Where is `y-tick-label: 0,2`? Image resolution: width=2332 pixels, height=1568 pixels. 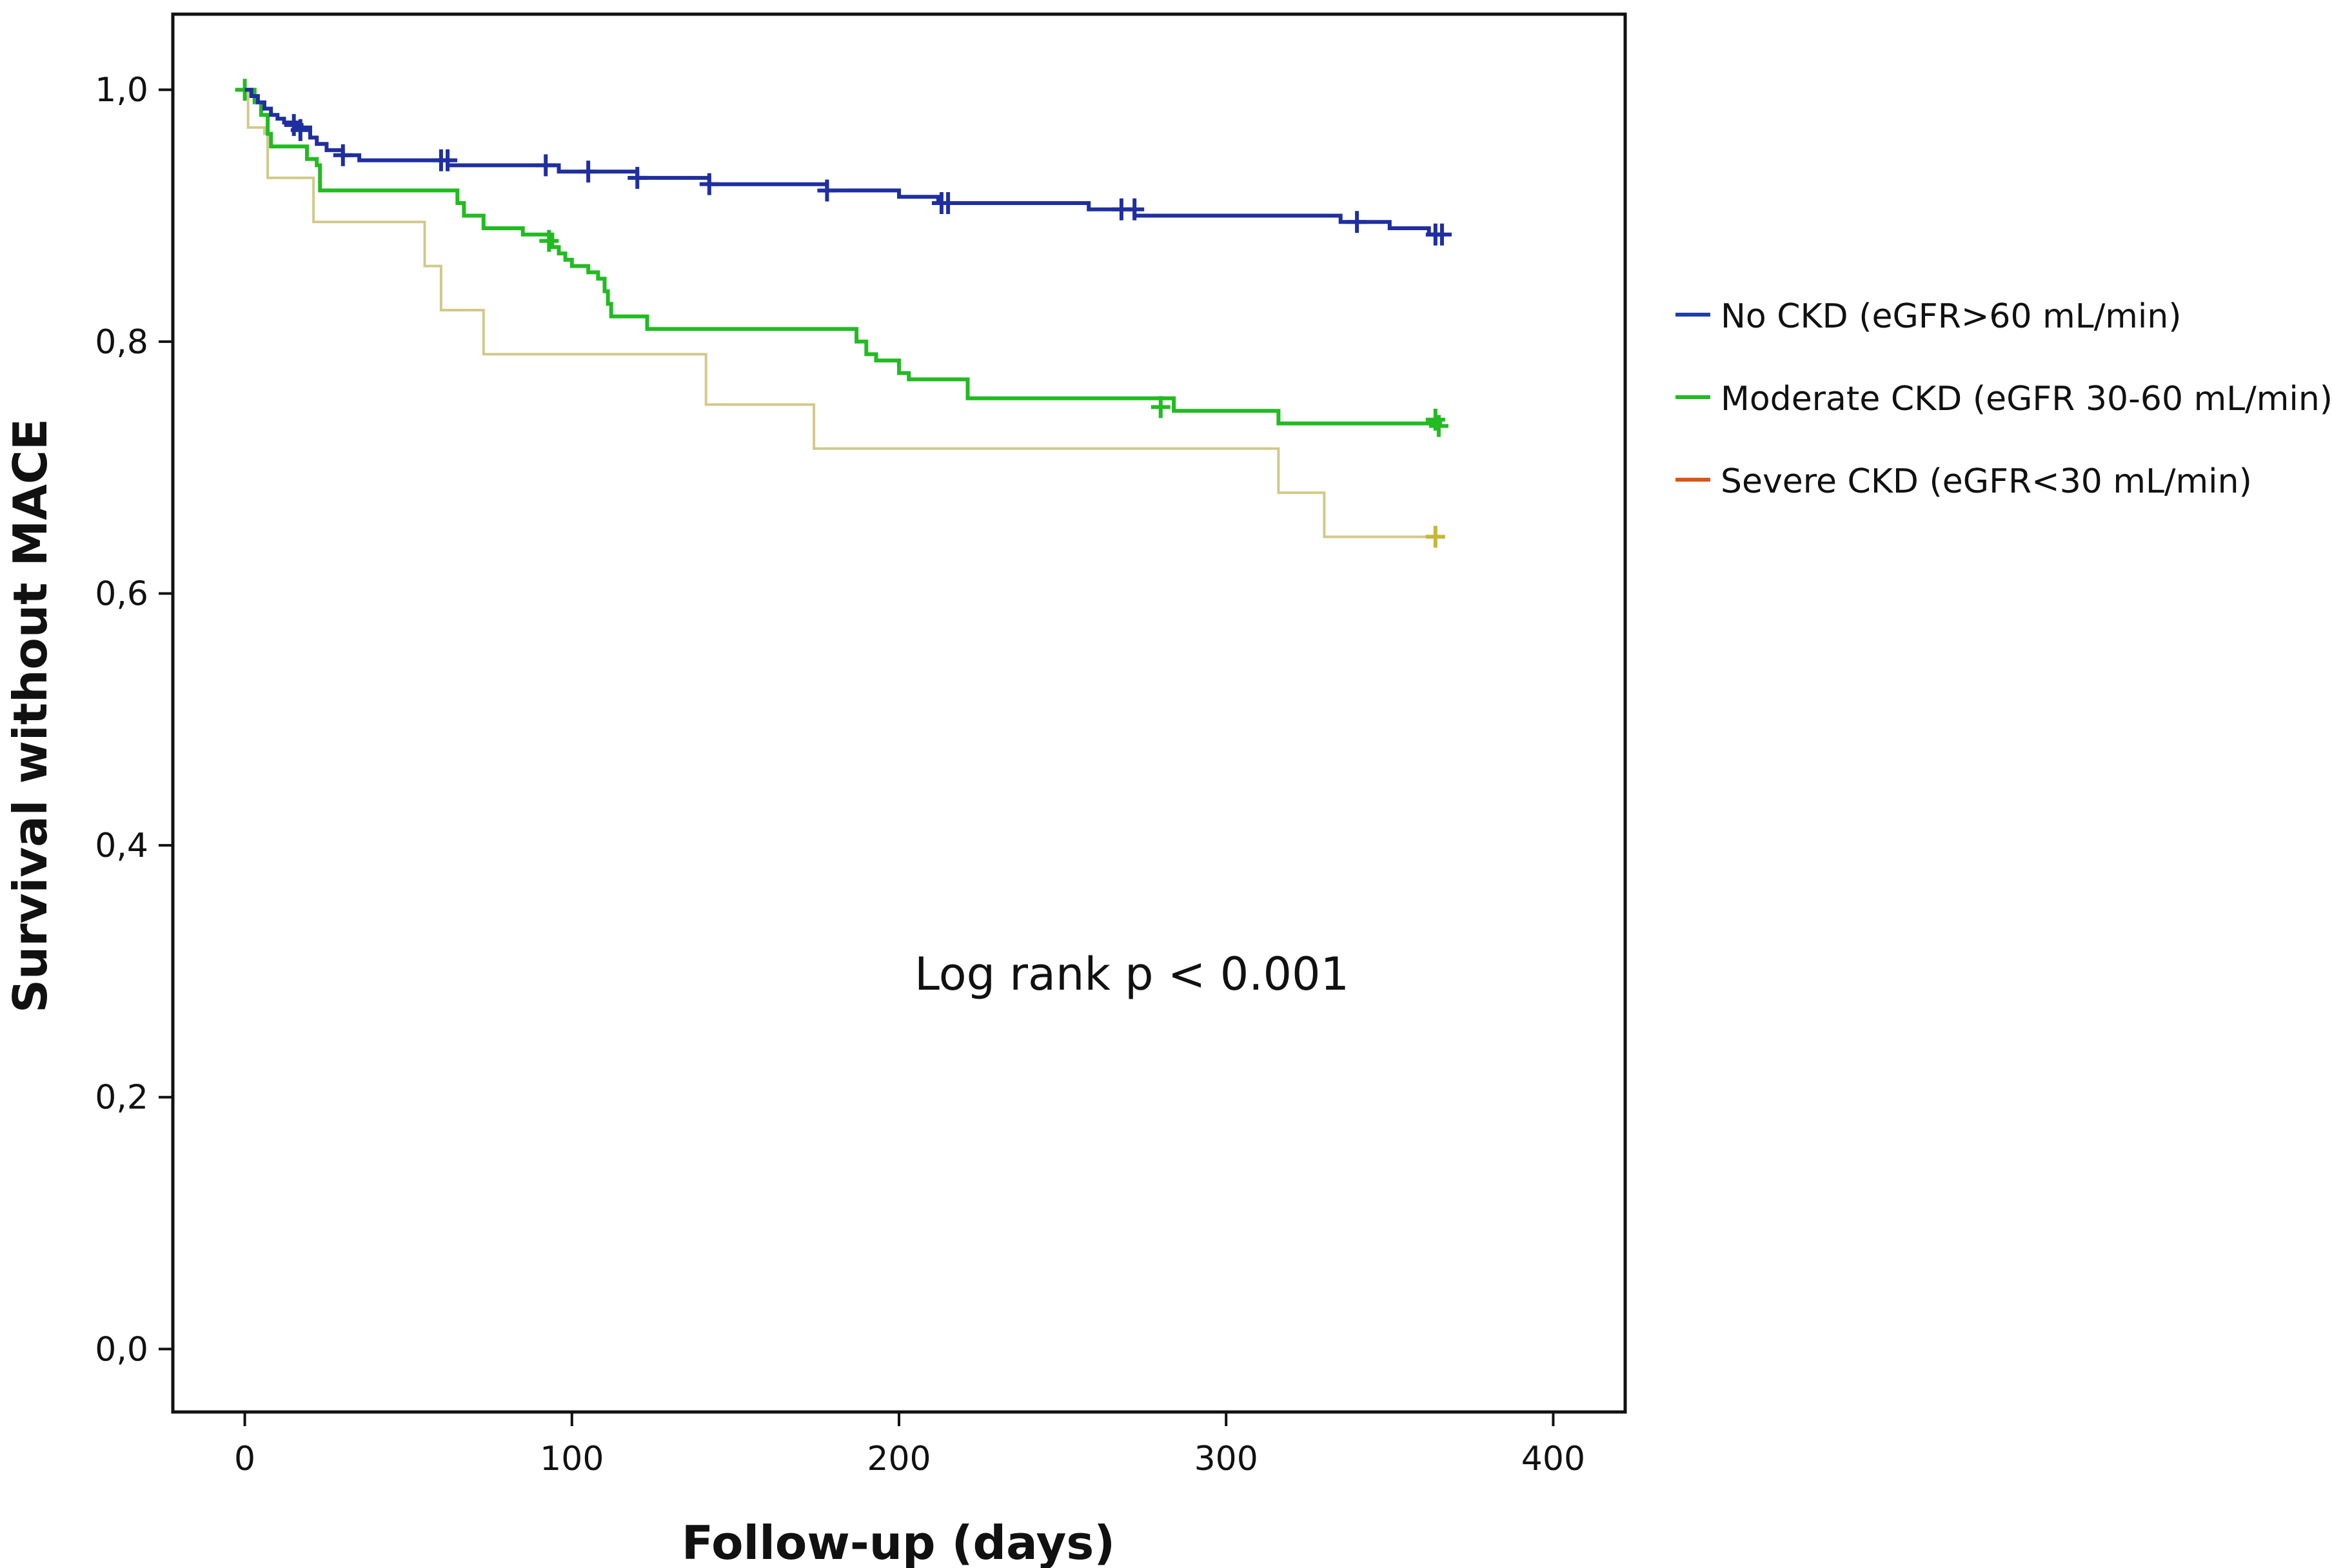 y-tick-label: 0,2 is located at coordinates (121, 1098).